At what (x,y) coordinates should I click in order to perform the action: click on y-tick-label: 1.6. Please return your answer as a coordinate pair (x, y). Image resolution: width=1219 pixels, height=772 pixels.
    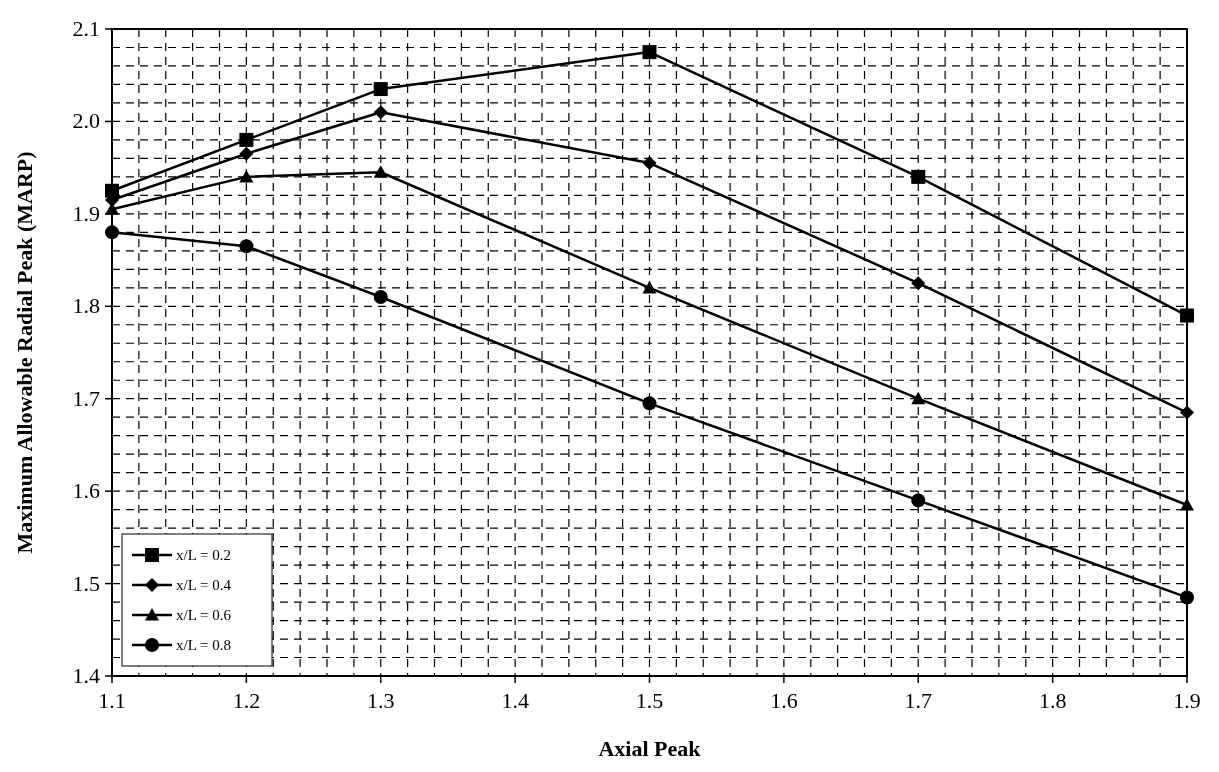
    Looking at the image, I should click on (86, 491).